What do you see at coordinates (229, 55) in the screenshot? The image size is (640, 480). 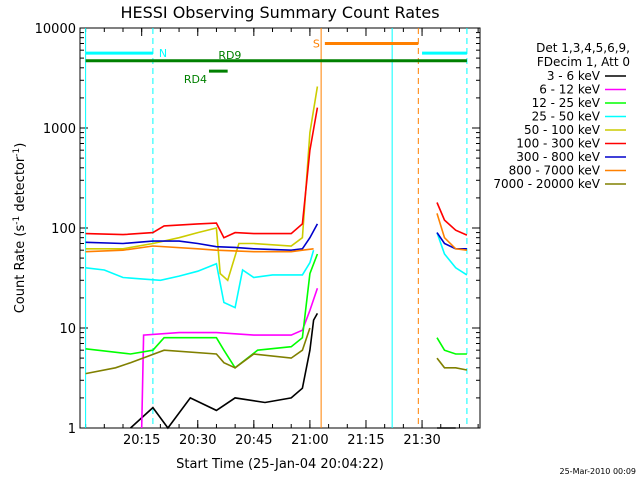 I see `flag-label: RD9` at bounding box center [229, 55].